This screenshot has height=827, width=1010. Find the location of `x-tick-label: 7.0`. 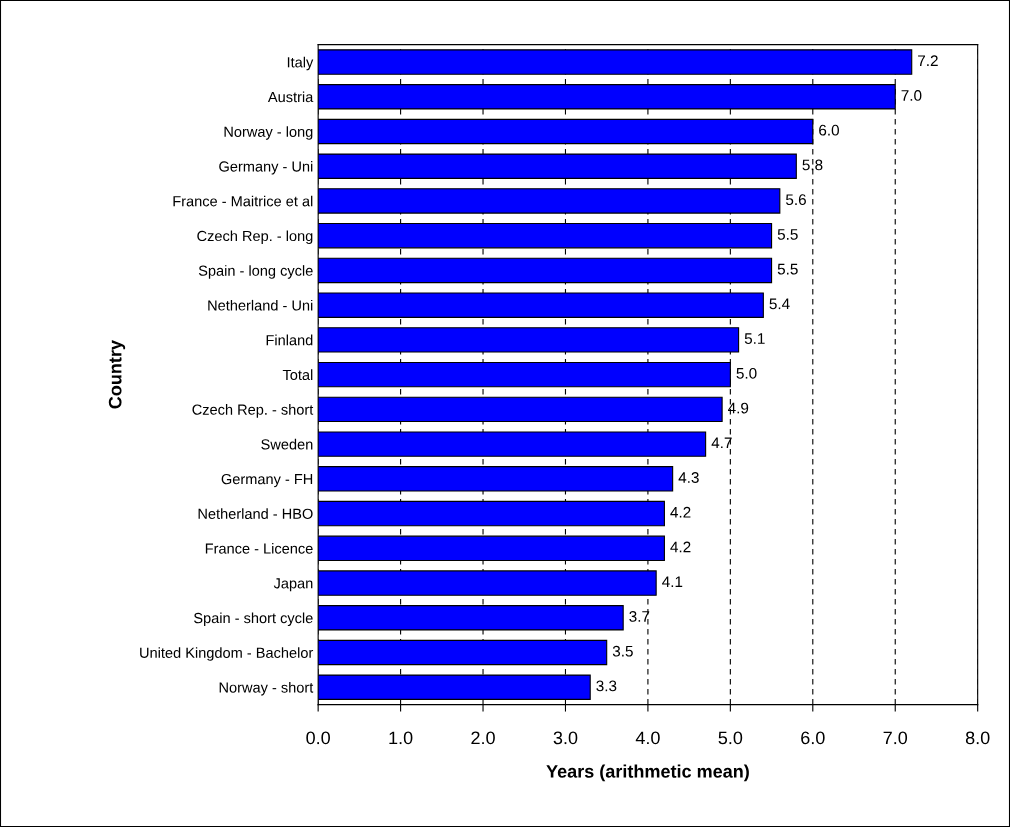

x-tick-label: 7.0 is located at coordinates (895, 738).